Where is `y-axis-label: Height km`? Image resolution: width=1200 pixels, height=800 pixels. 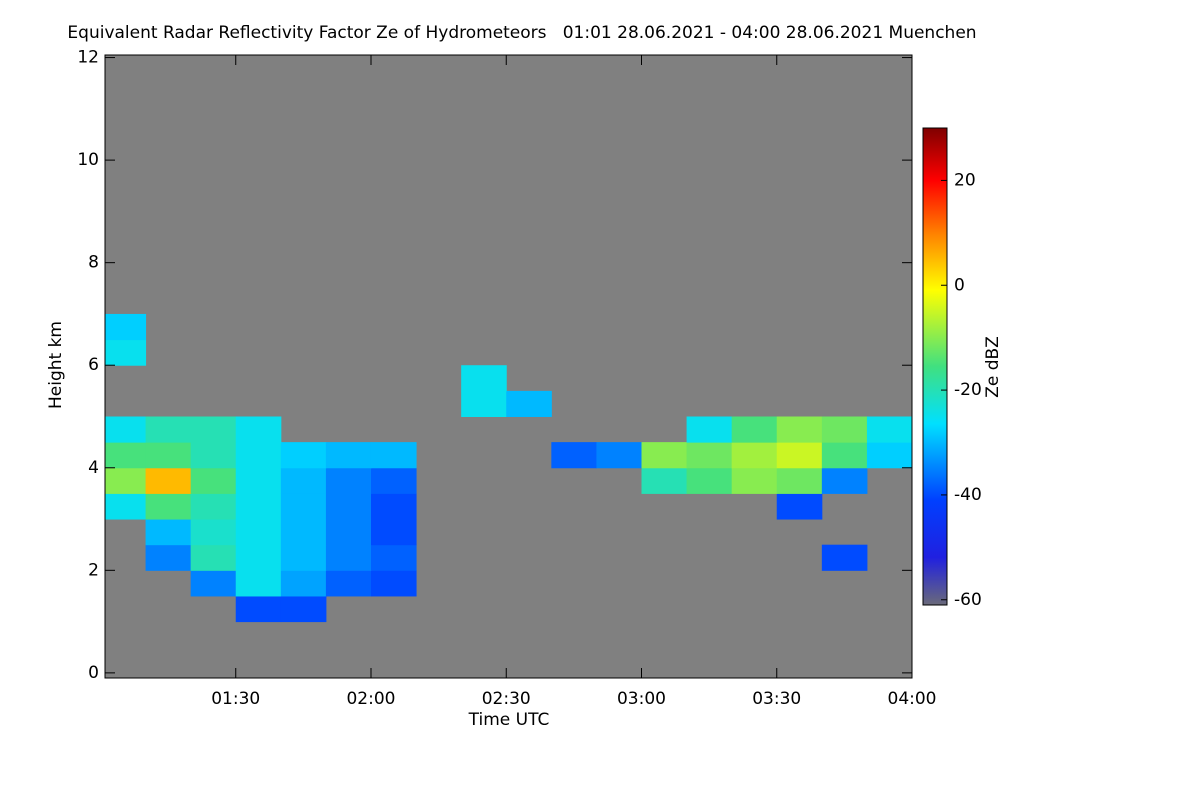
y-axis-label: Height km is located at coordinates (56, 365).